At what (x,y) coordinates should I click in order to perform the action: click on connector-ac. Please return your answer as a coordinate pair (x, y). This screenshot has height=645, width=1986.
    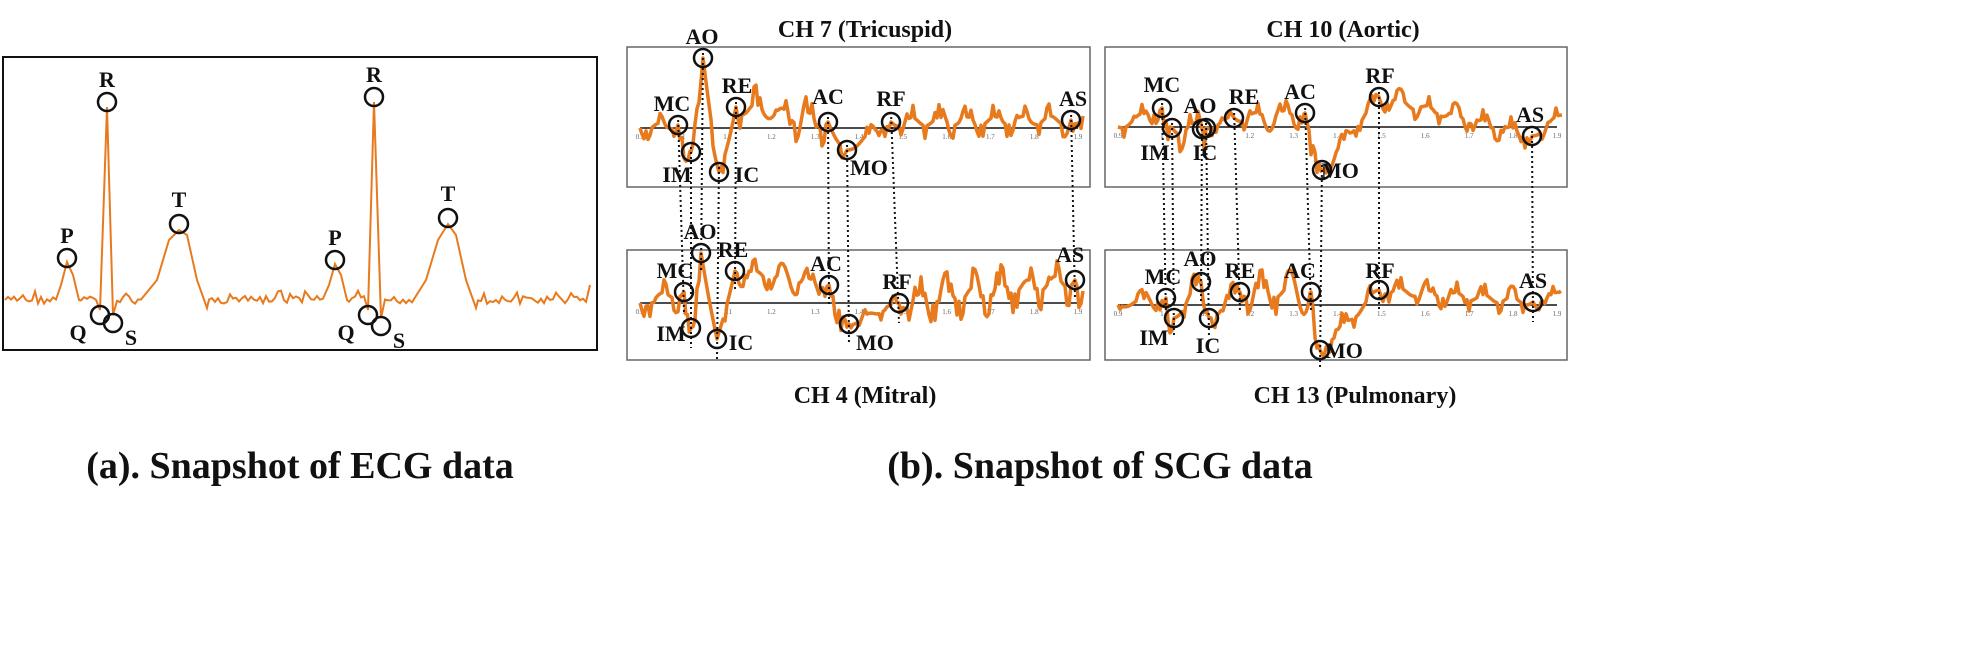
    Looking at the image, I should click on (828, 208).